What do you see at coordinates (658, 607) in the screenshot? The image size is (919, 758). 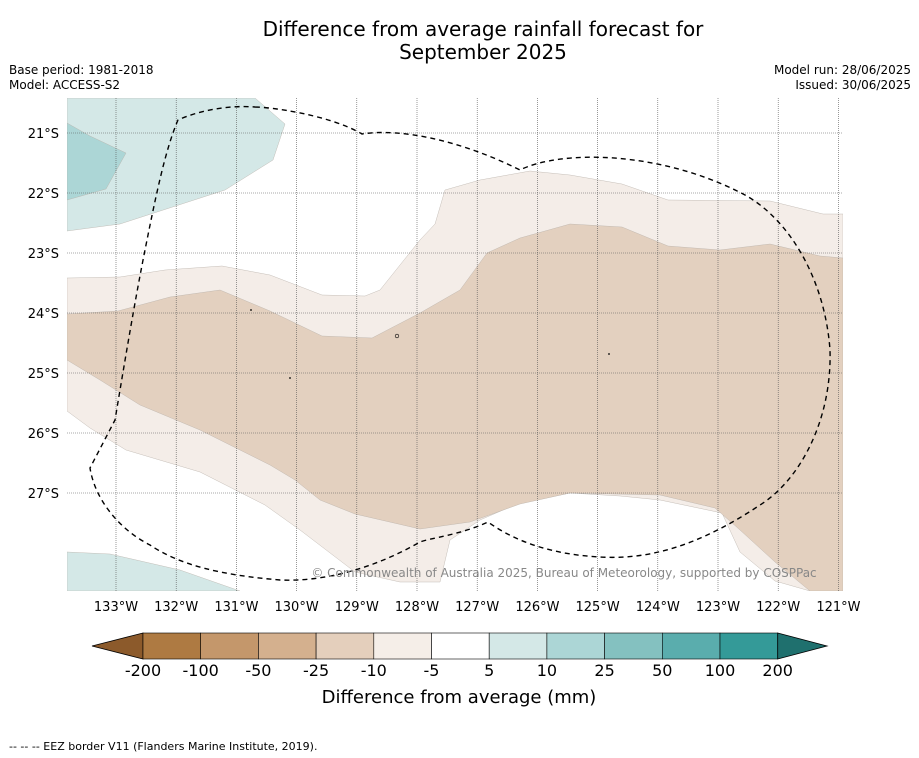 I see `longitude-label: 124°W` at bounding box center [658, 607].